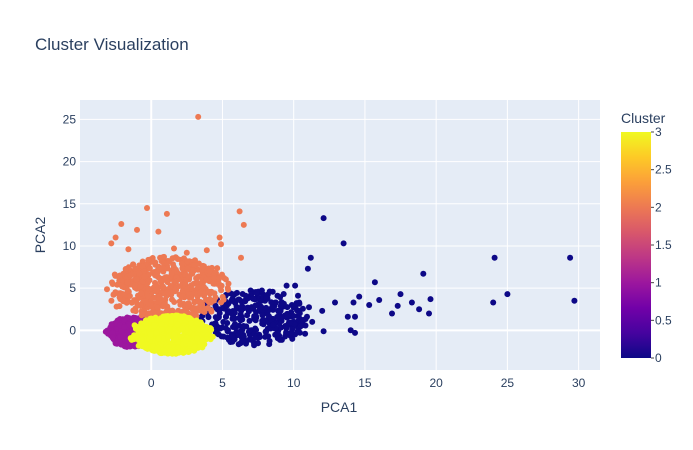 This screenshot has width=693, height=450. What do you see at coordinates (663, 245) in the screenshot?
I see `colorbar-tick-label: 1.5` at bounding box center [663, 245].